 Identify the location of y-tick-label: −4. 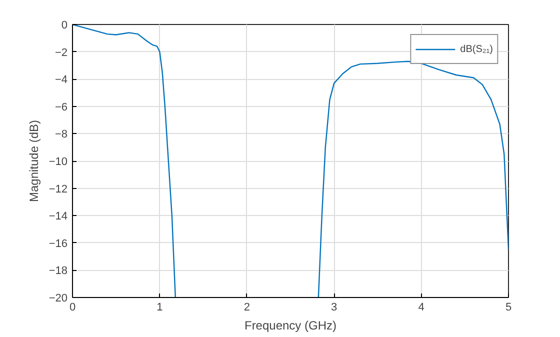
(61, 80).